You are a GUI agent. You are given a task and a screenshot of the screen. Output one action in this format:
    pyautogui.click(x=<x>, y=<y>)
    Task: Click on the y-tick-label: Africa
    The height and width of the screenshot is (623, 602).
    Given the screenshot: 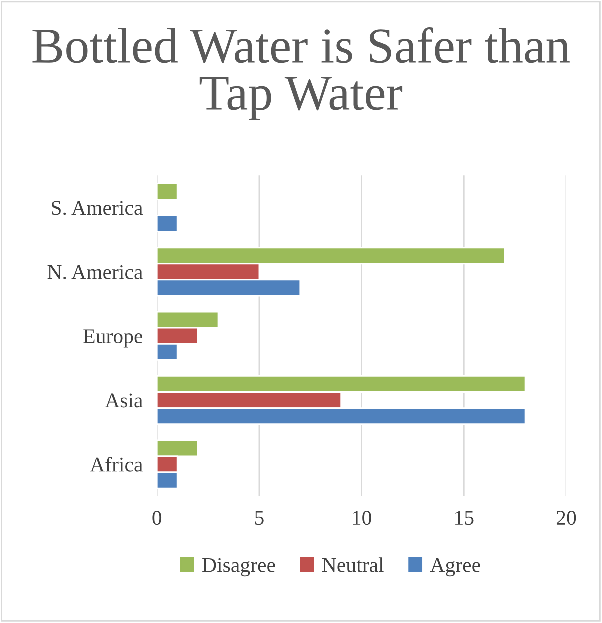 What is the action you would take?
    pyautogui.click(x=116, y=464)
    